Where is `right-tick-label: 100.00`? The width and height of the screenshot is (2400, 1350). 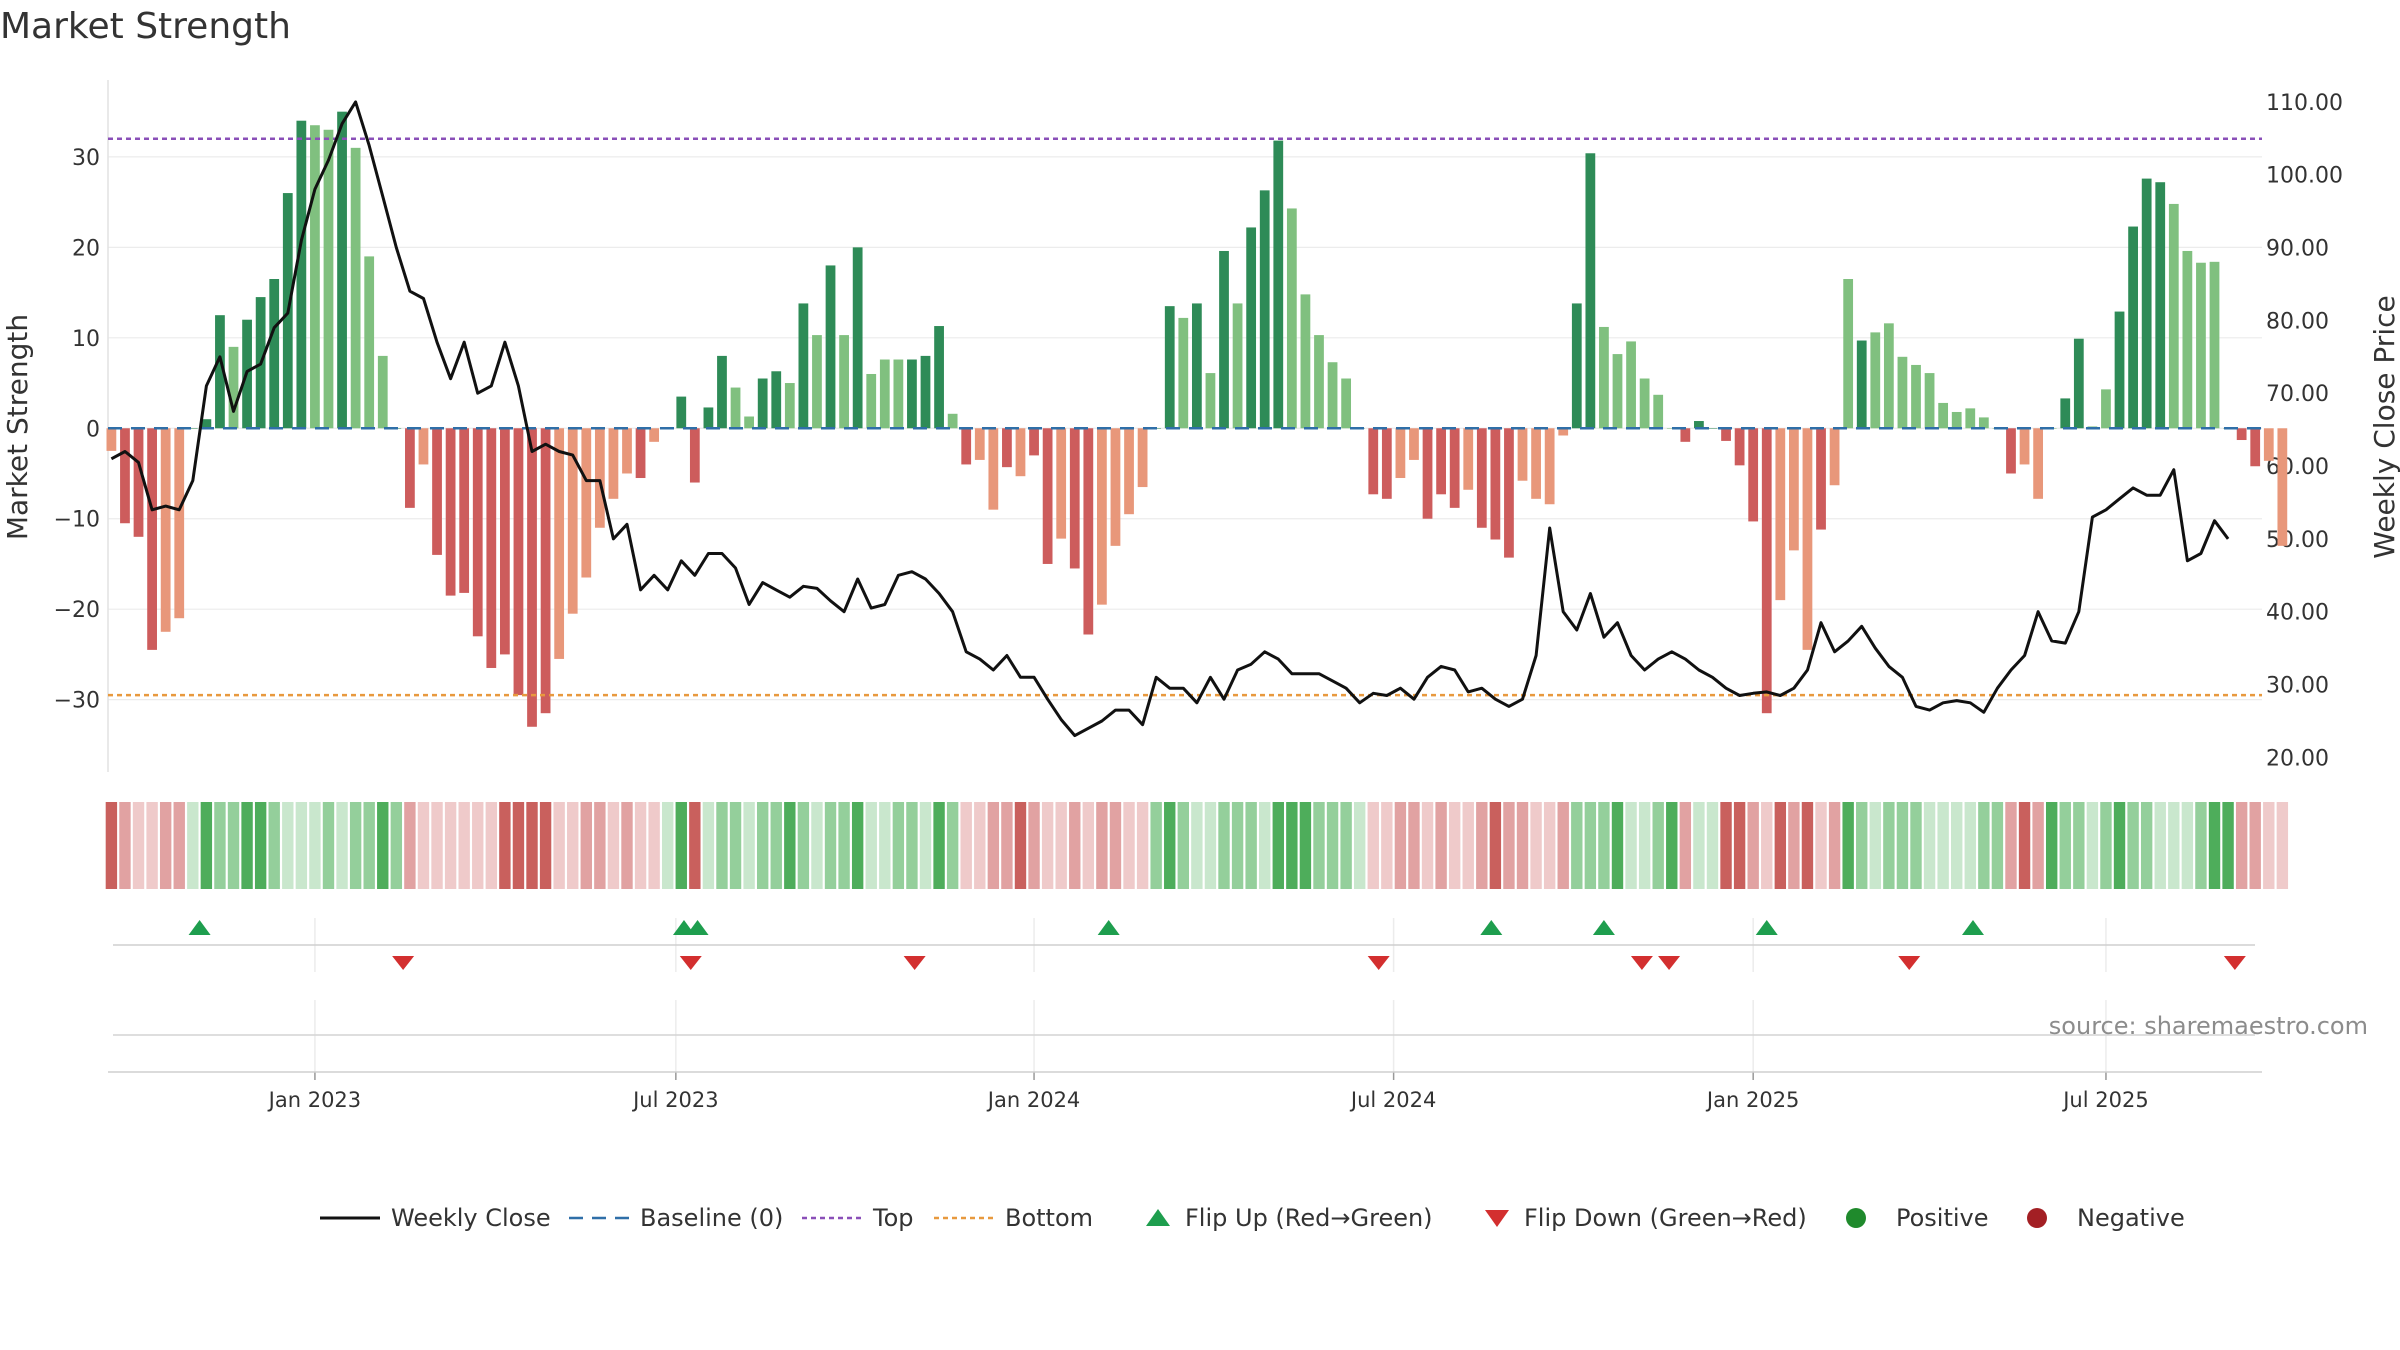 right-tick-label: 100.00 is located at coordinates (2304, 176).